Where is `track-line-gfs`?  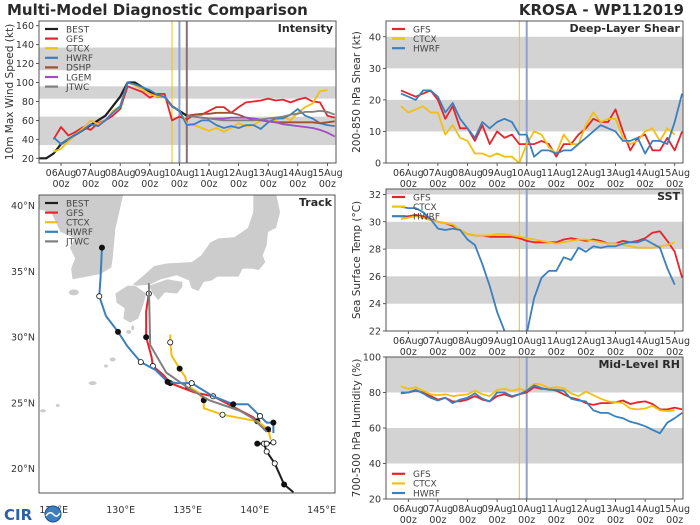
track-line-gfs is located at coordinates (208, 363).